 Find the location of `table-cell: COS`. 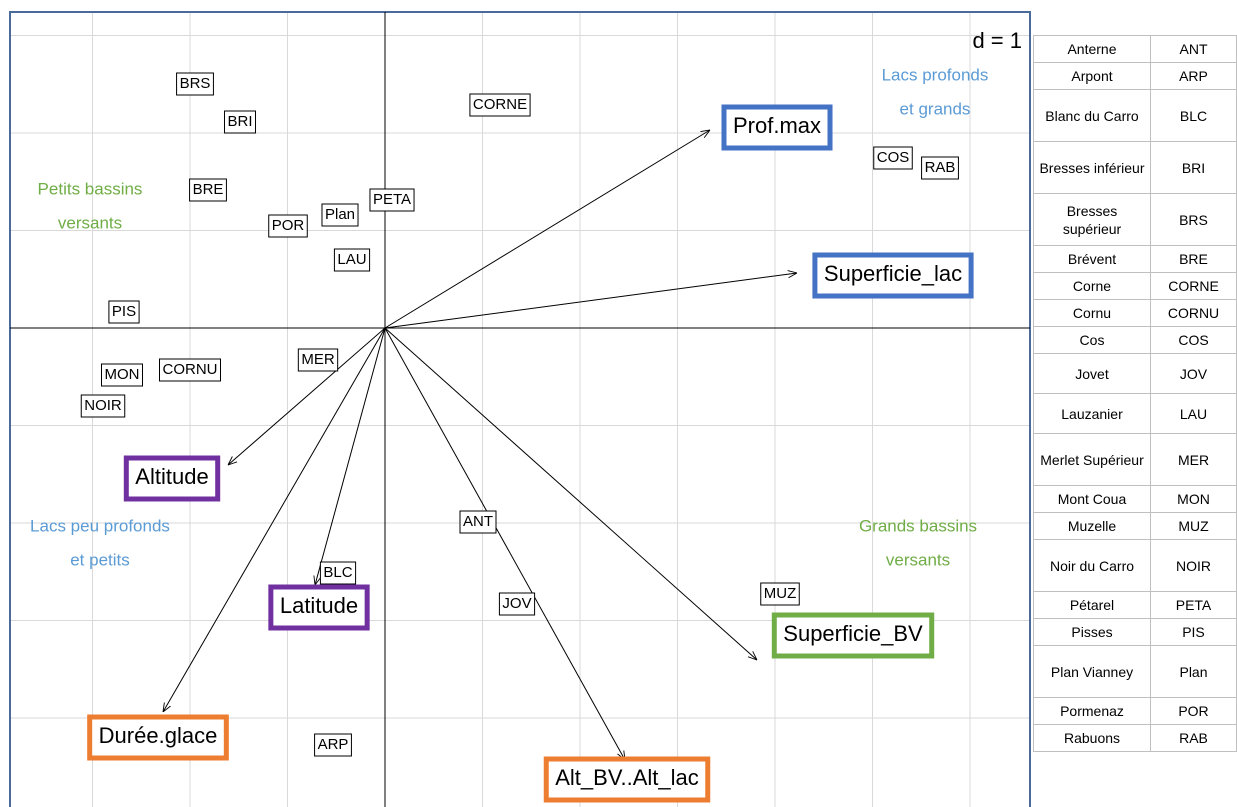

table-cell: COS is located at coordinates (1193, 340).